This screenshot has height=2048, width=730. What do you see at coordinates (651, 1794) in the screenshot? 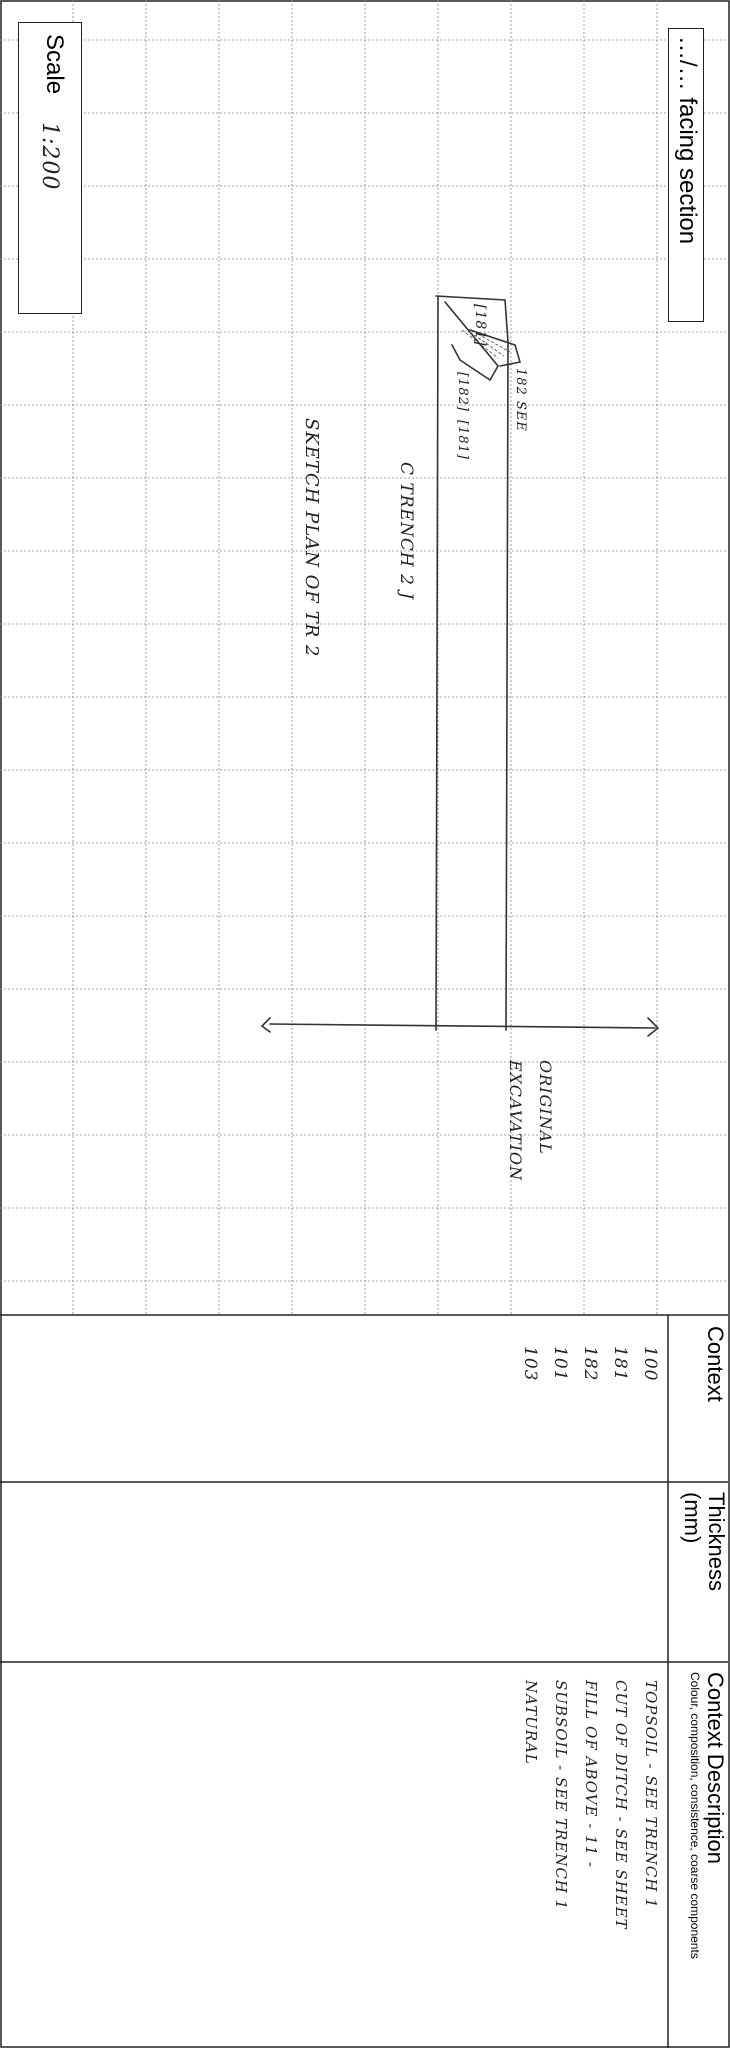
I see `row-1-description: TOPSOIL - SEE TRENCH 1` at bounding box center [651, 1794].